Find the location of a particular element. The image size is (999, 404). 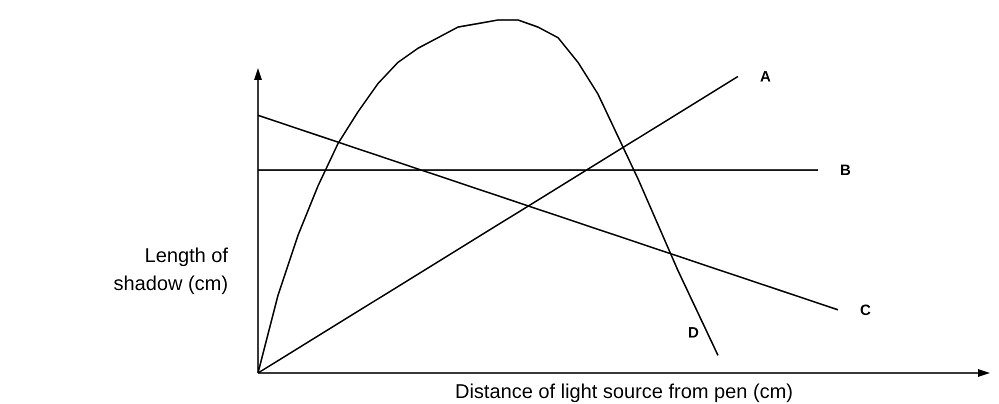

x-axis-title: Distance of light source from pen (cm) is located at coordinates (624, 392).